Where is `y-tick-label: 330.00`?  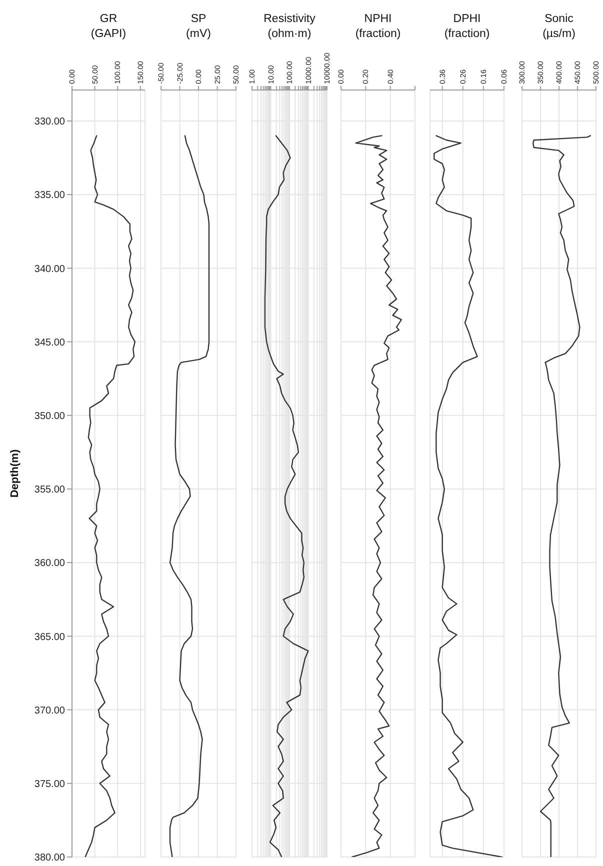
y-tick-label: 330.00 is located at coordinates (50, 122).